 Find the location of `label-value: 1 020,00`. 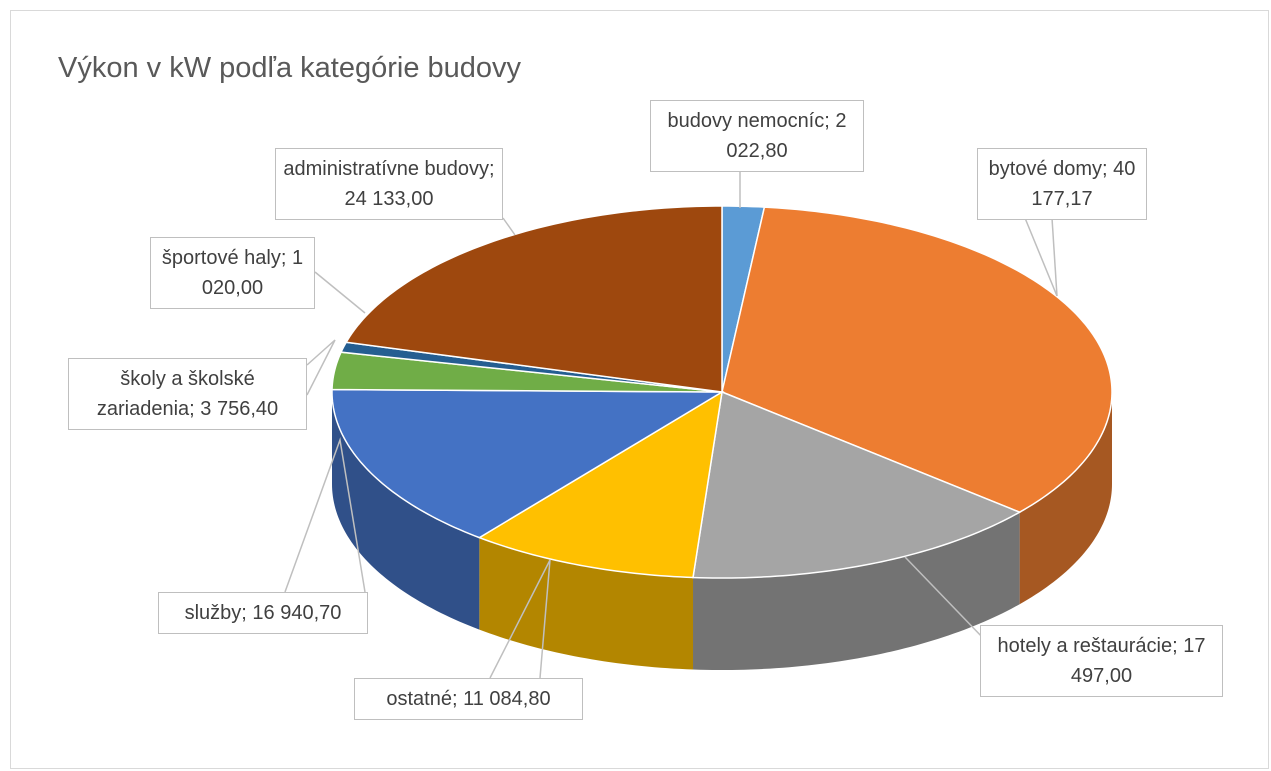

label-value: 1 020,00 is located at coordinates (252, 273).